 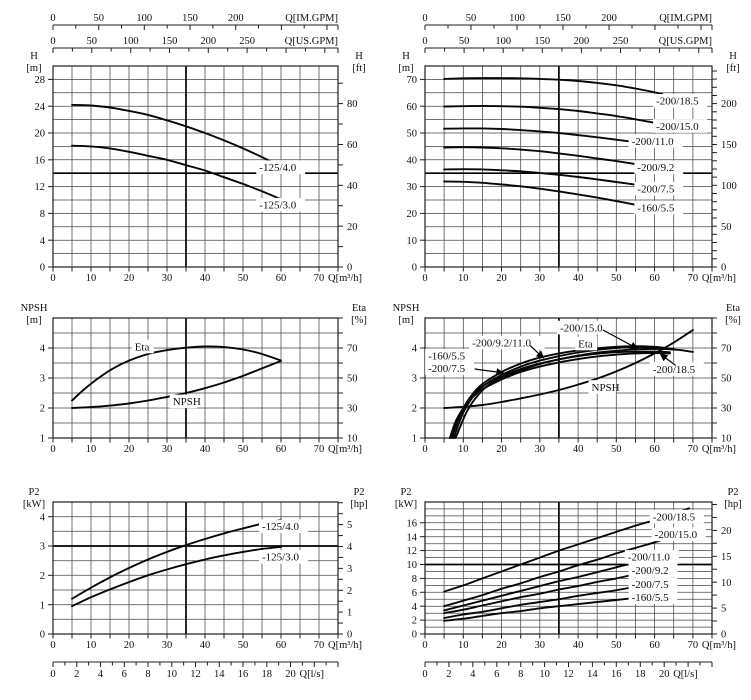 I want to click on left-tick-label: 14, so click(x=412, y=537).